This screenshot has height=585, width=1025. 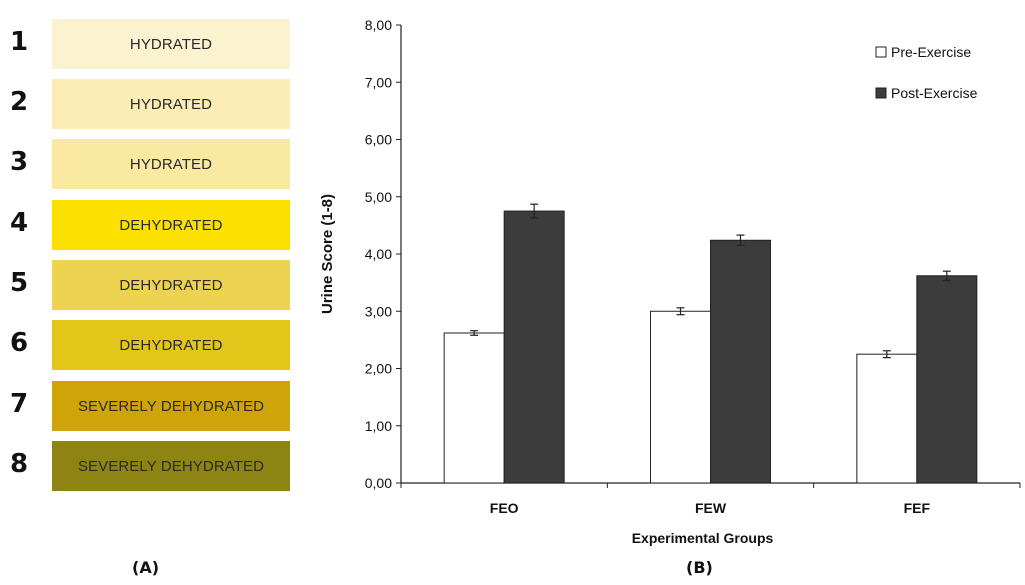 I want to click on y-tick-label: 7,00, so click(x=378, y=82).